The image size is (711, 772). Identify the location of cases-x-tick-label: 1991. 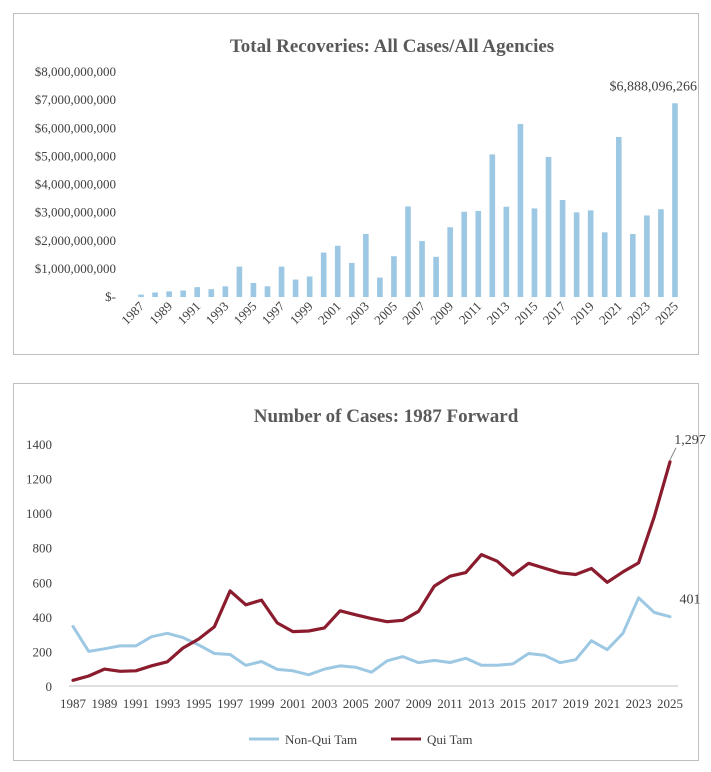
(136, 703).